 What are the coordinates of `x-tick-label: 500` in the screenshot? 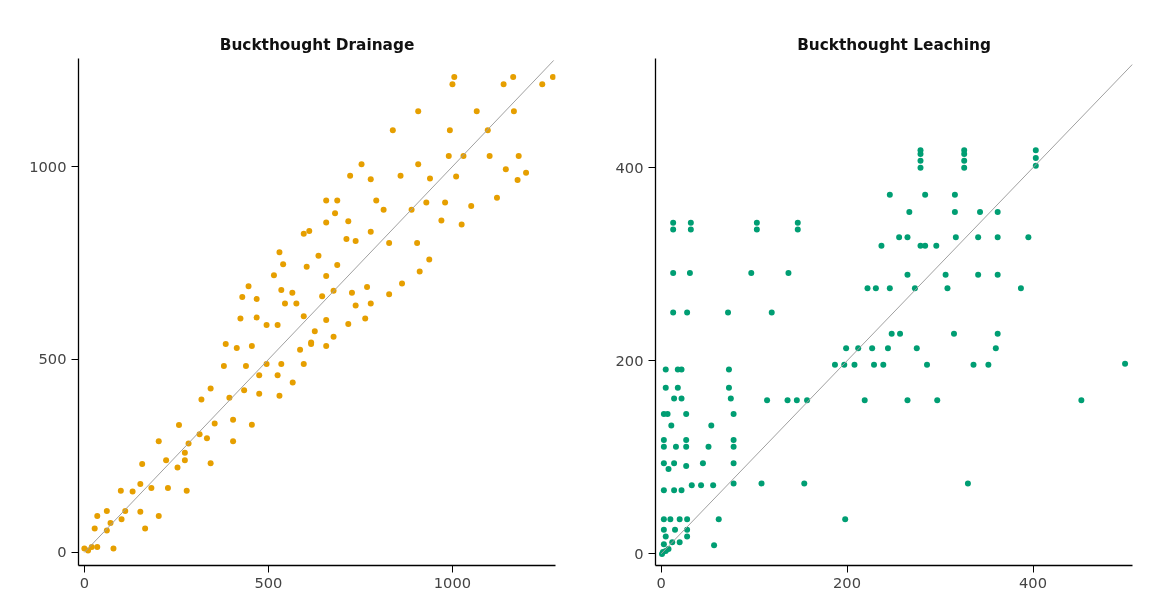 It's located at (268, 582).